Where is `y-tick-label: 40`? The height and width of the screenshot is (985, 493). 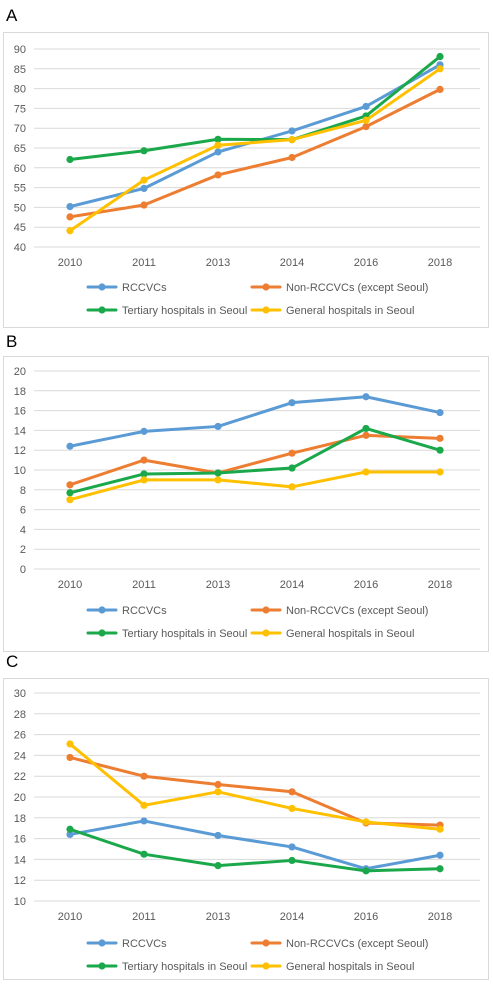 y-tick-label: 40 is located at coordinates (20, 248).